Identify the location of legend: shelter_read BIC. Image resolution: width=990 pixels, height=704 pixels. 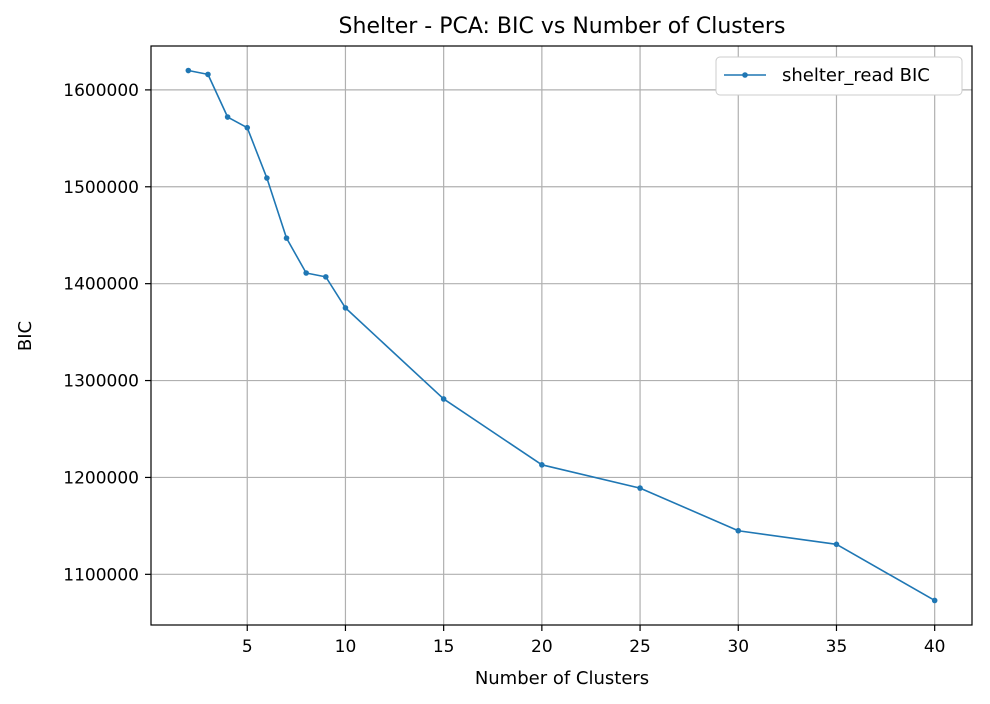
(839, 76).